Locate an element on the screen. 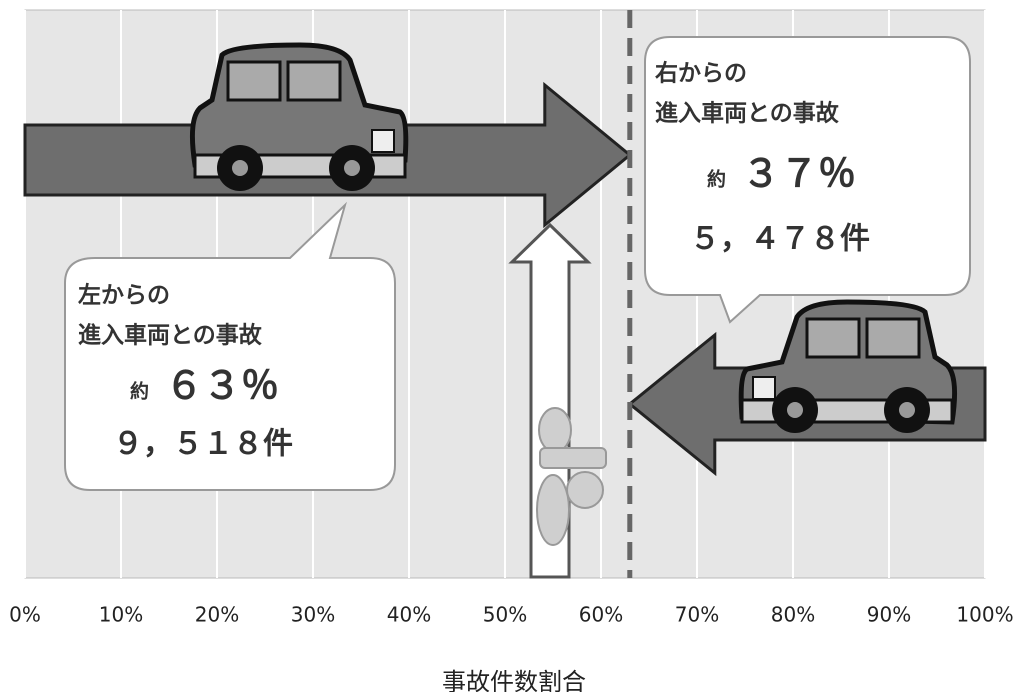  x-tick-label: 80% is located at coordinates (793, 615).